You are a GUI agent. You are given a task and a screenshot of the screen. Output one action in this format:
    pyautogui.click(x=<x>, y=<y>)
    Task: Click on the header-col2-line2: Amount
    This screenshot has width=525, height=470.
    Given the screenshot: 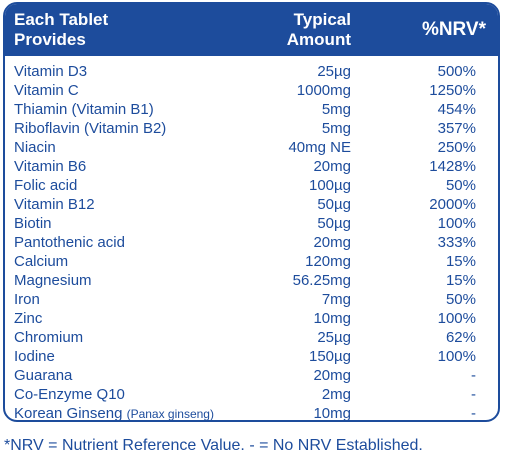 What is the action you would take?
    pyautogui.click(x=318, y=39)
    